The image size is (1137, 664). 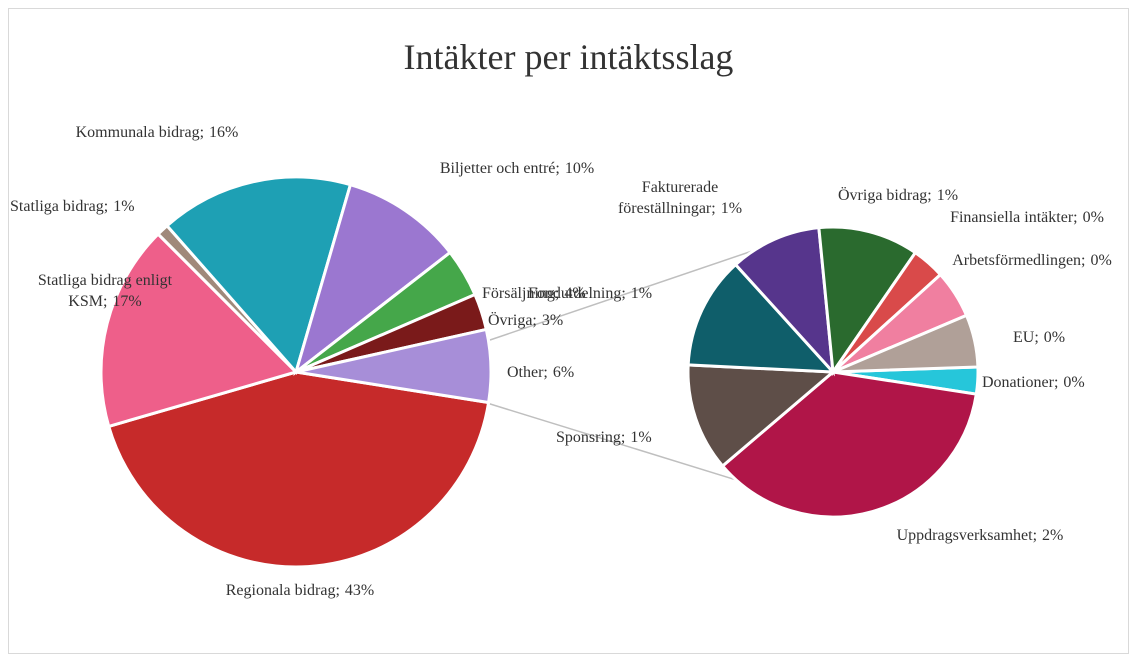 What do you see at coordinates (282, 590) in the screenshot?
I see `label-category: Regionala bidrag;` at bounding box center [282, 590].